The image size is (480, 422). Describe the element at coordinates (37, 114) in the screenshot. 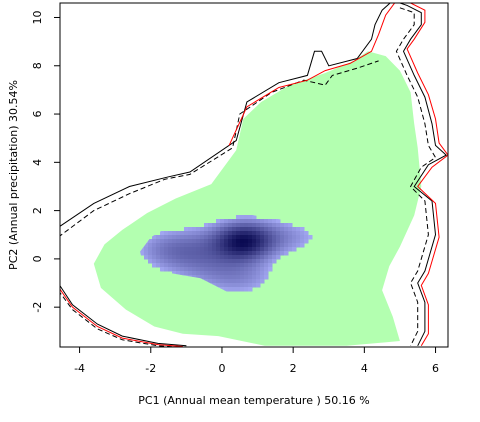

I see `y-tick-label: 6` at that location.